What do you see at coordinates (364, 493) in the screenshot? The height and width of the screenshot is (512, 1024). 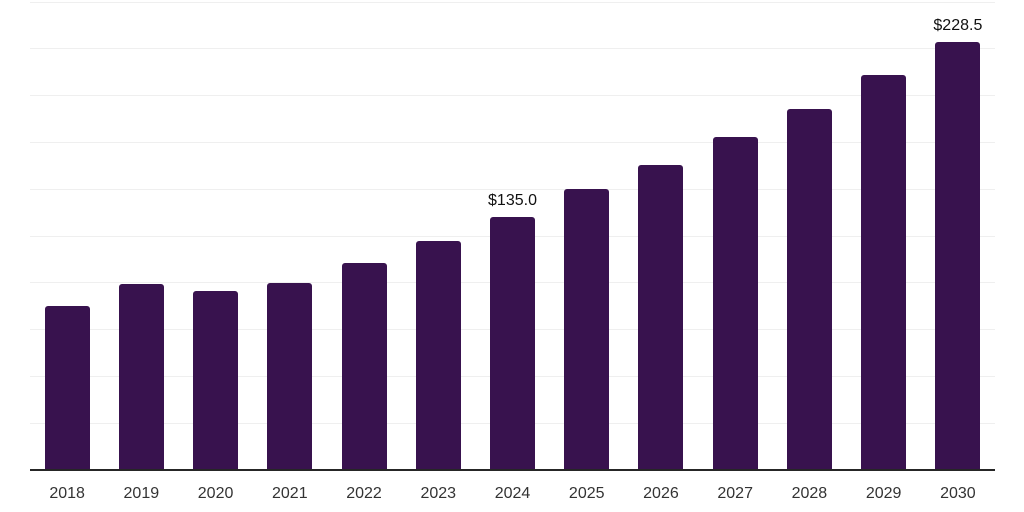 I see `x-tick-2022: 2022` at bounding box center [364, 493].